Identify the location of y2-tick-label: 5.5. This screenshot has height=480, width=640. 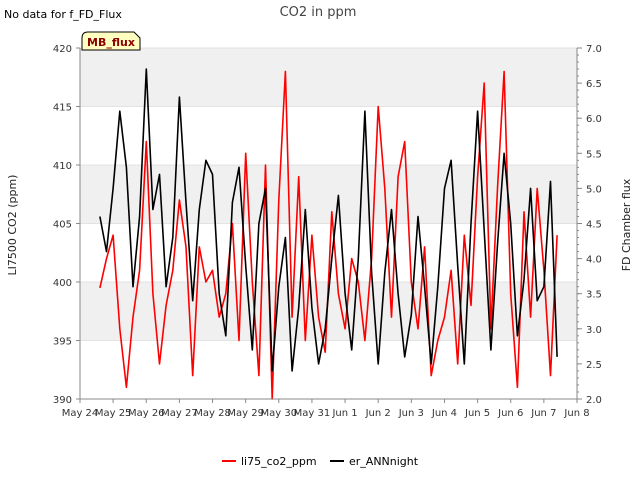
(594, 154).